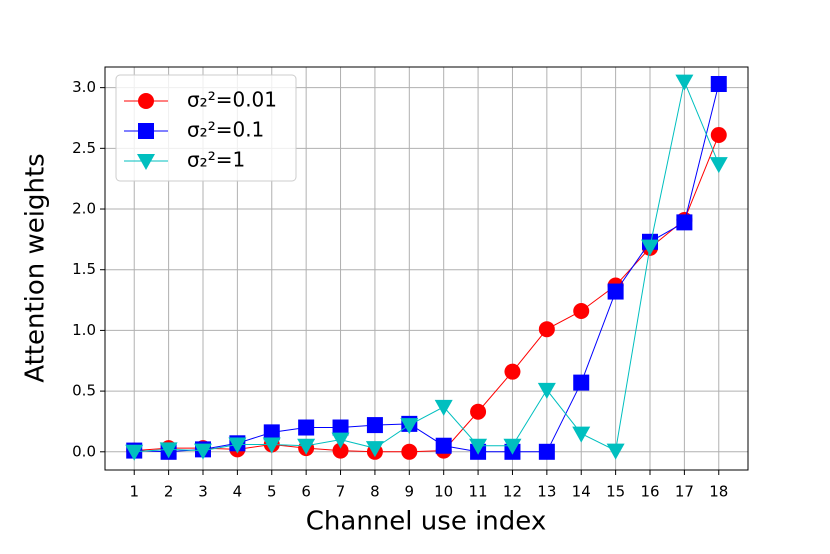 This screenshot has width=830, height=554. I want to click on x-tick-label: 11, so click(478, 492).